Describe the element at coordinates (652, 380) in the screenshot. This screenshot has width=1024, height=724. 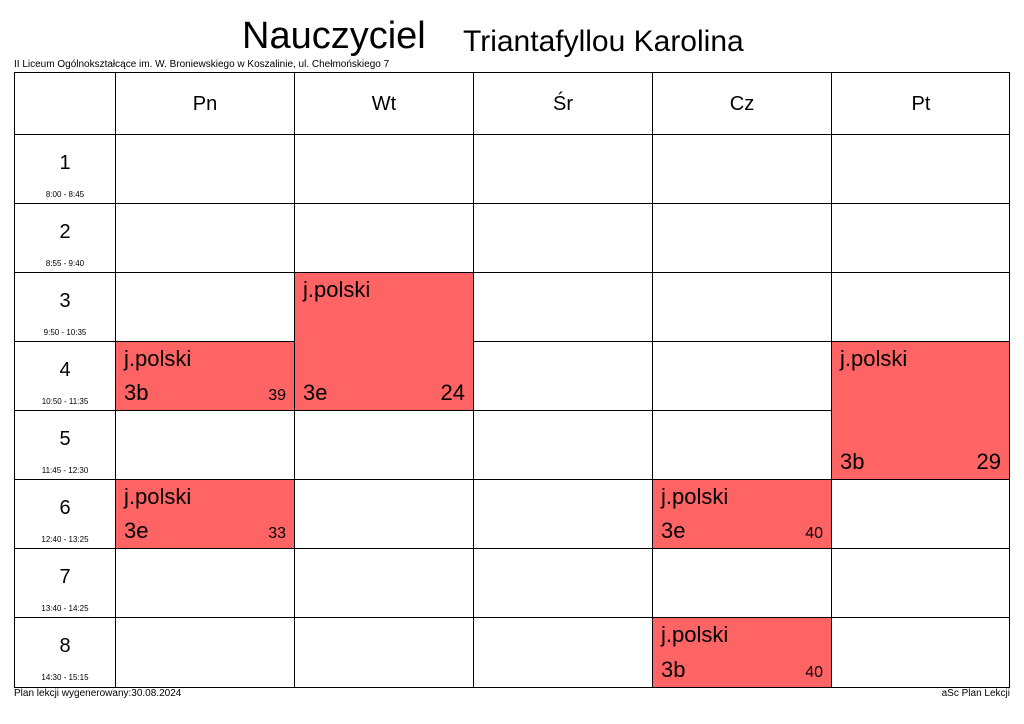
I see `column-divider` at that location.